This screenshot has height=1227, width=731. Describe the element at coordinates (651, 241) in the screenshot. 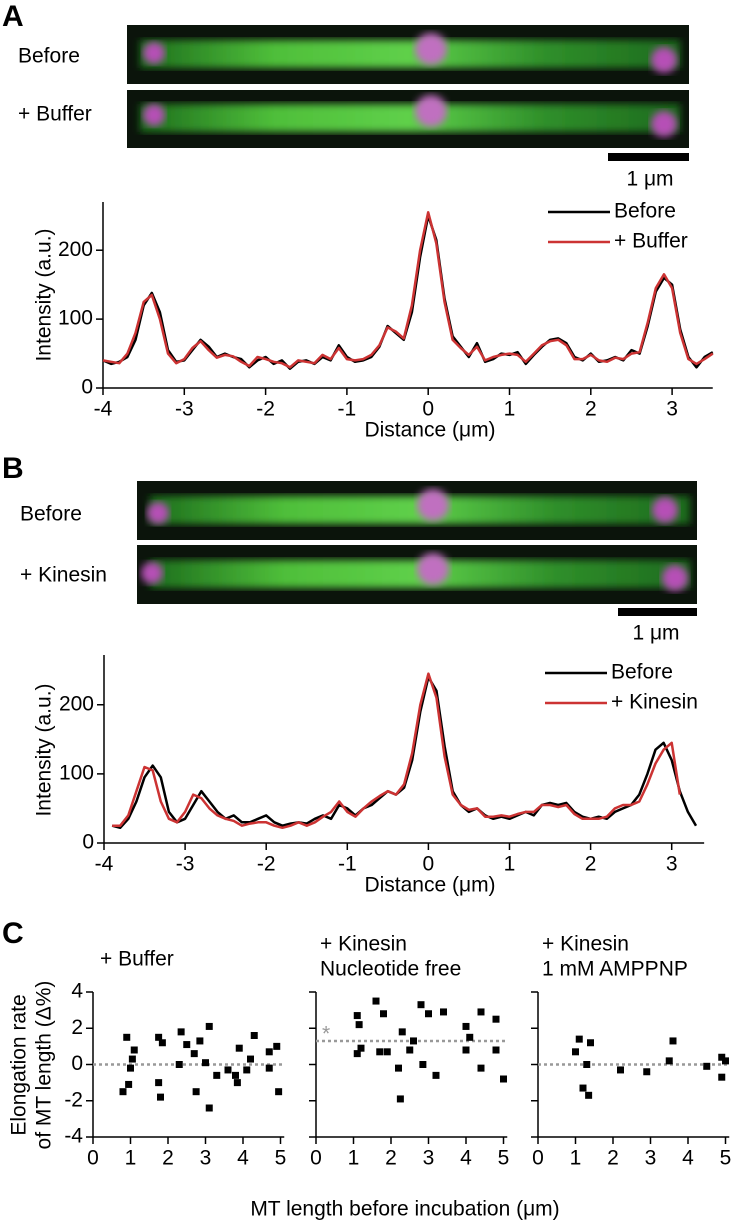

I see `legend-label: + Buffer` at that location.